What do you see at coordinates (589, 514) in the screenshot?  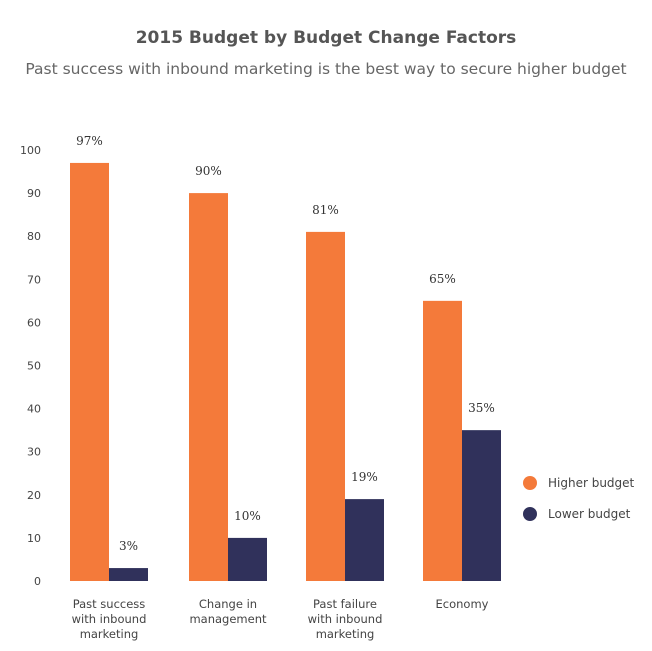 I see `legend-label: Lower budget` at bounding box center [589, 514].